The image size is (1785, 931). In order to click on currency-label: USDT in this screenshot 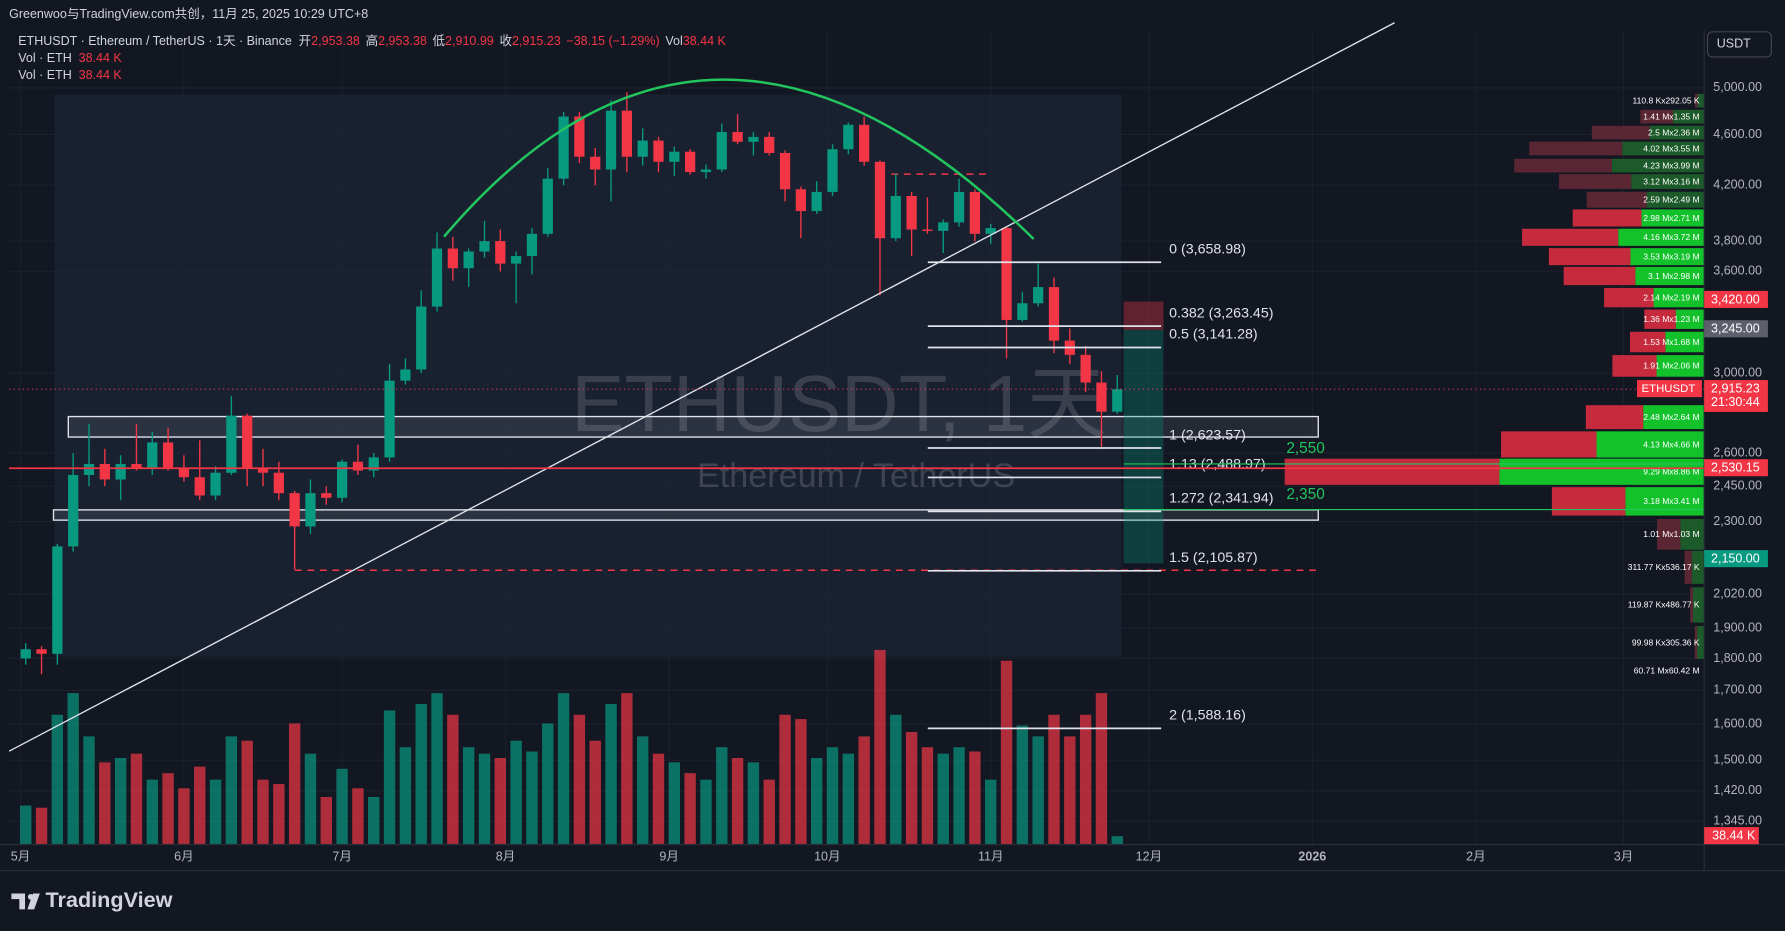, I will do `click(1734, 44)`.